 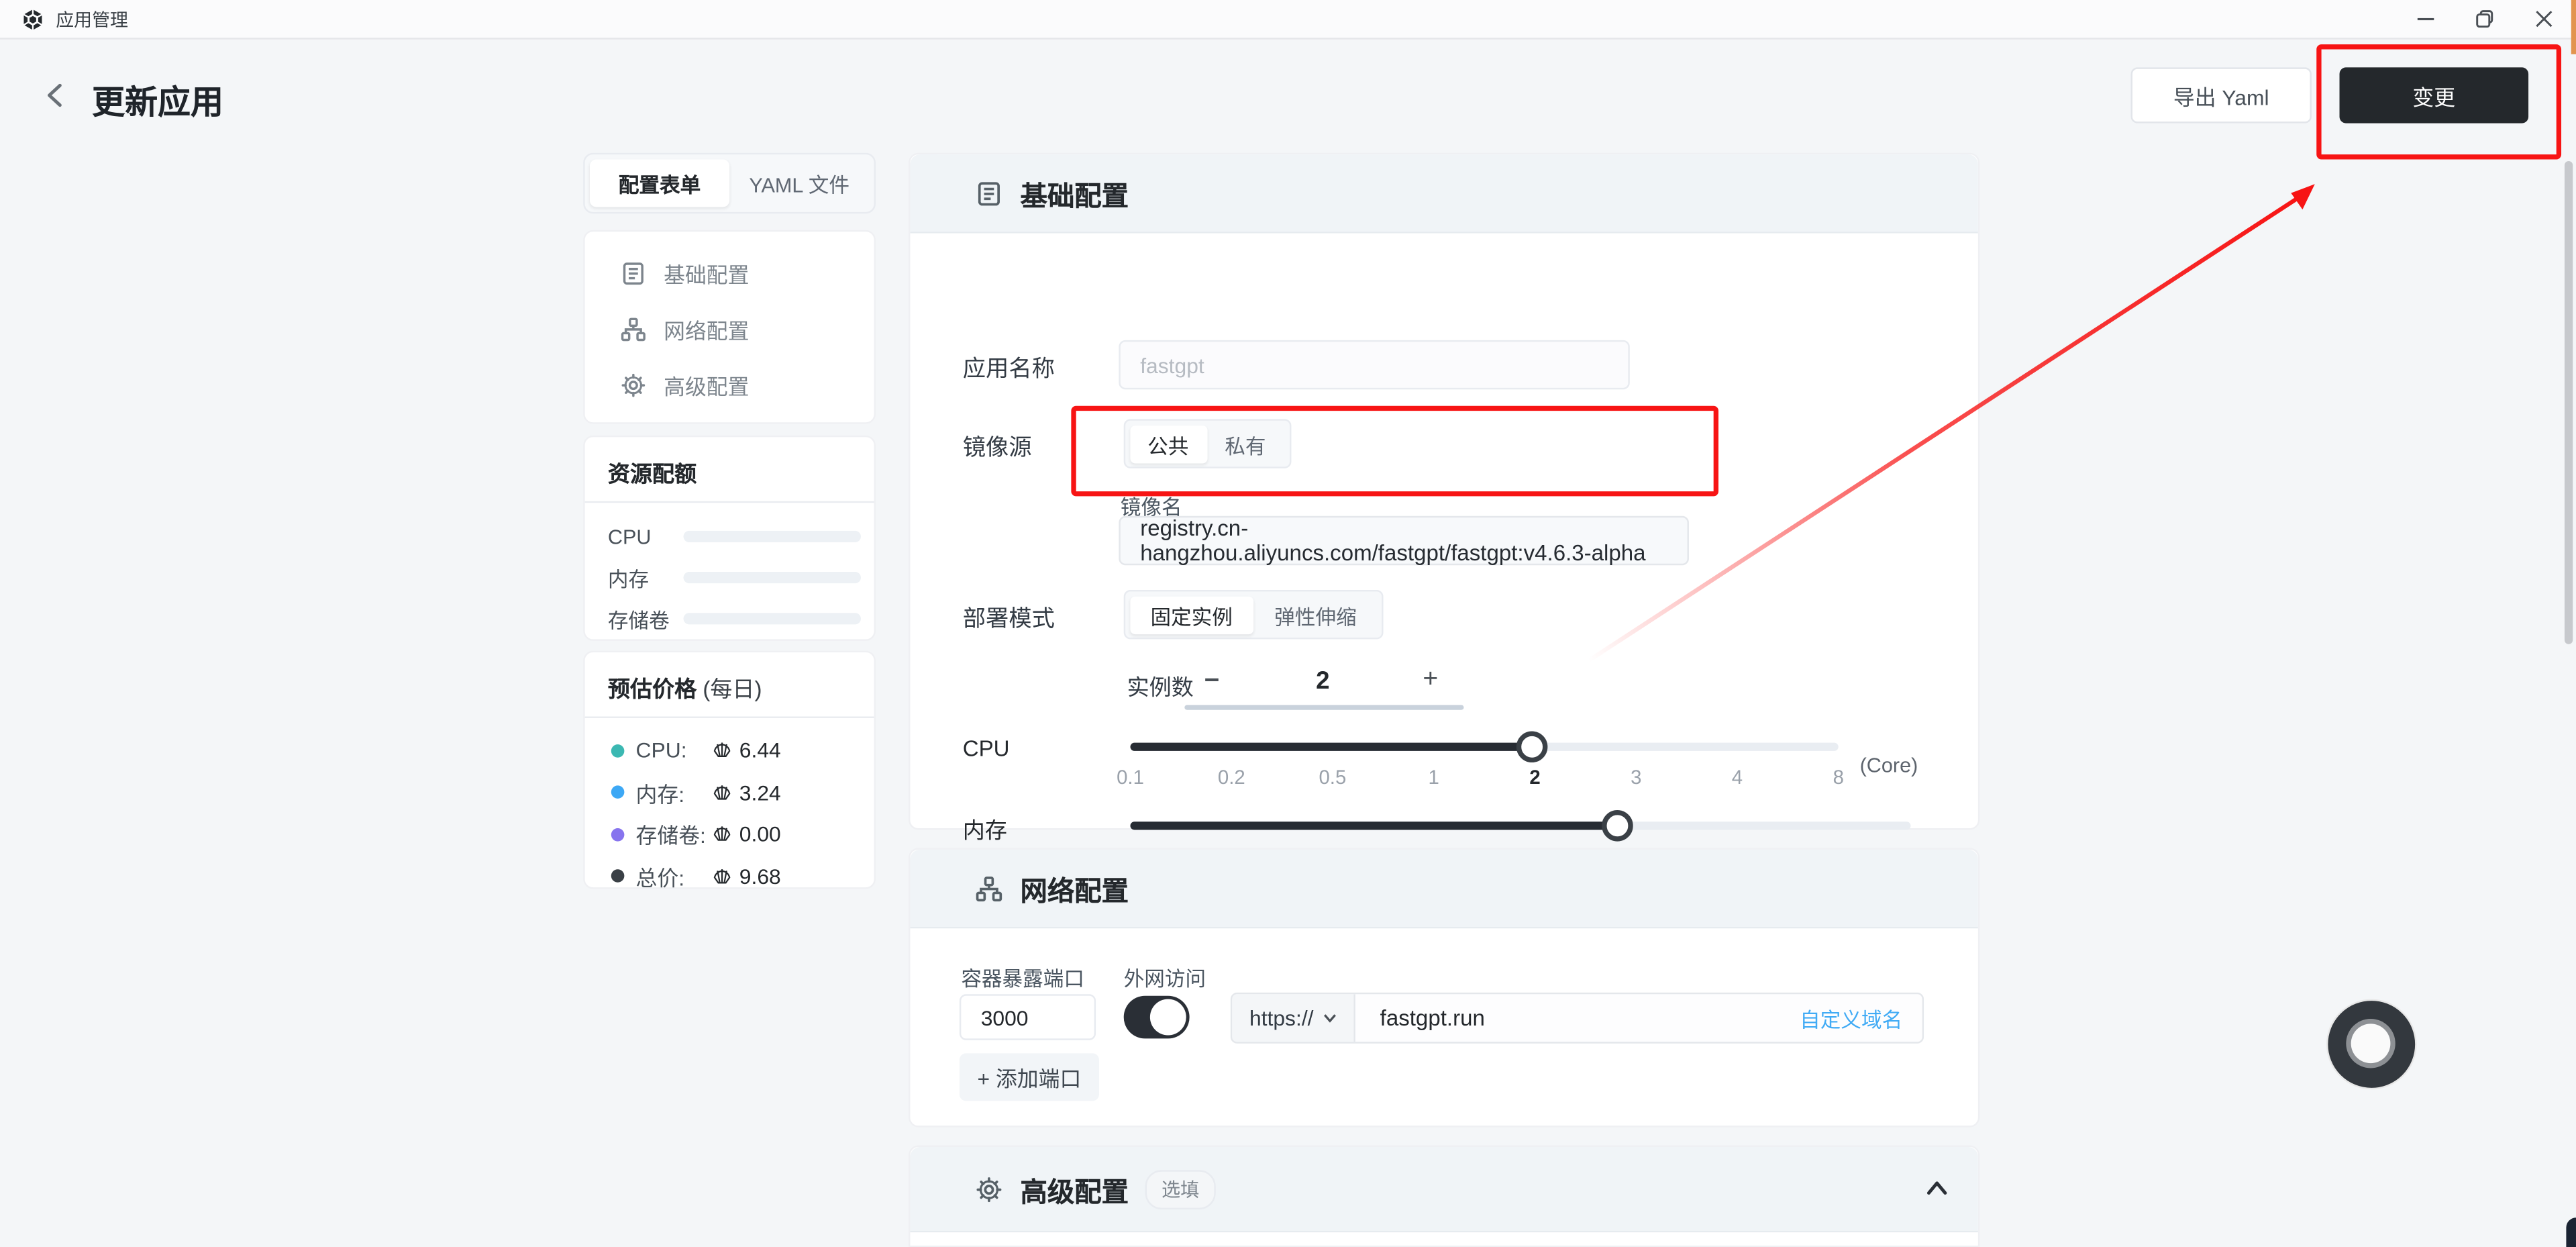 What do you see at coordinates (2543, 19) in the screenshot?
I see `close-button` at bounding box center [2543, 19].